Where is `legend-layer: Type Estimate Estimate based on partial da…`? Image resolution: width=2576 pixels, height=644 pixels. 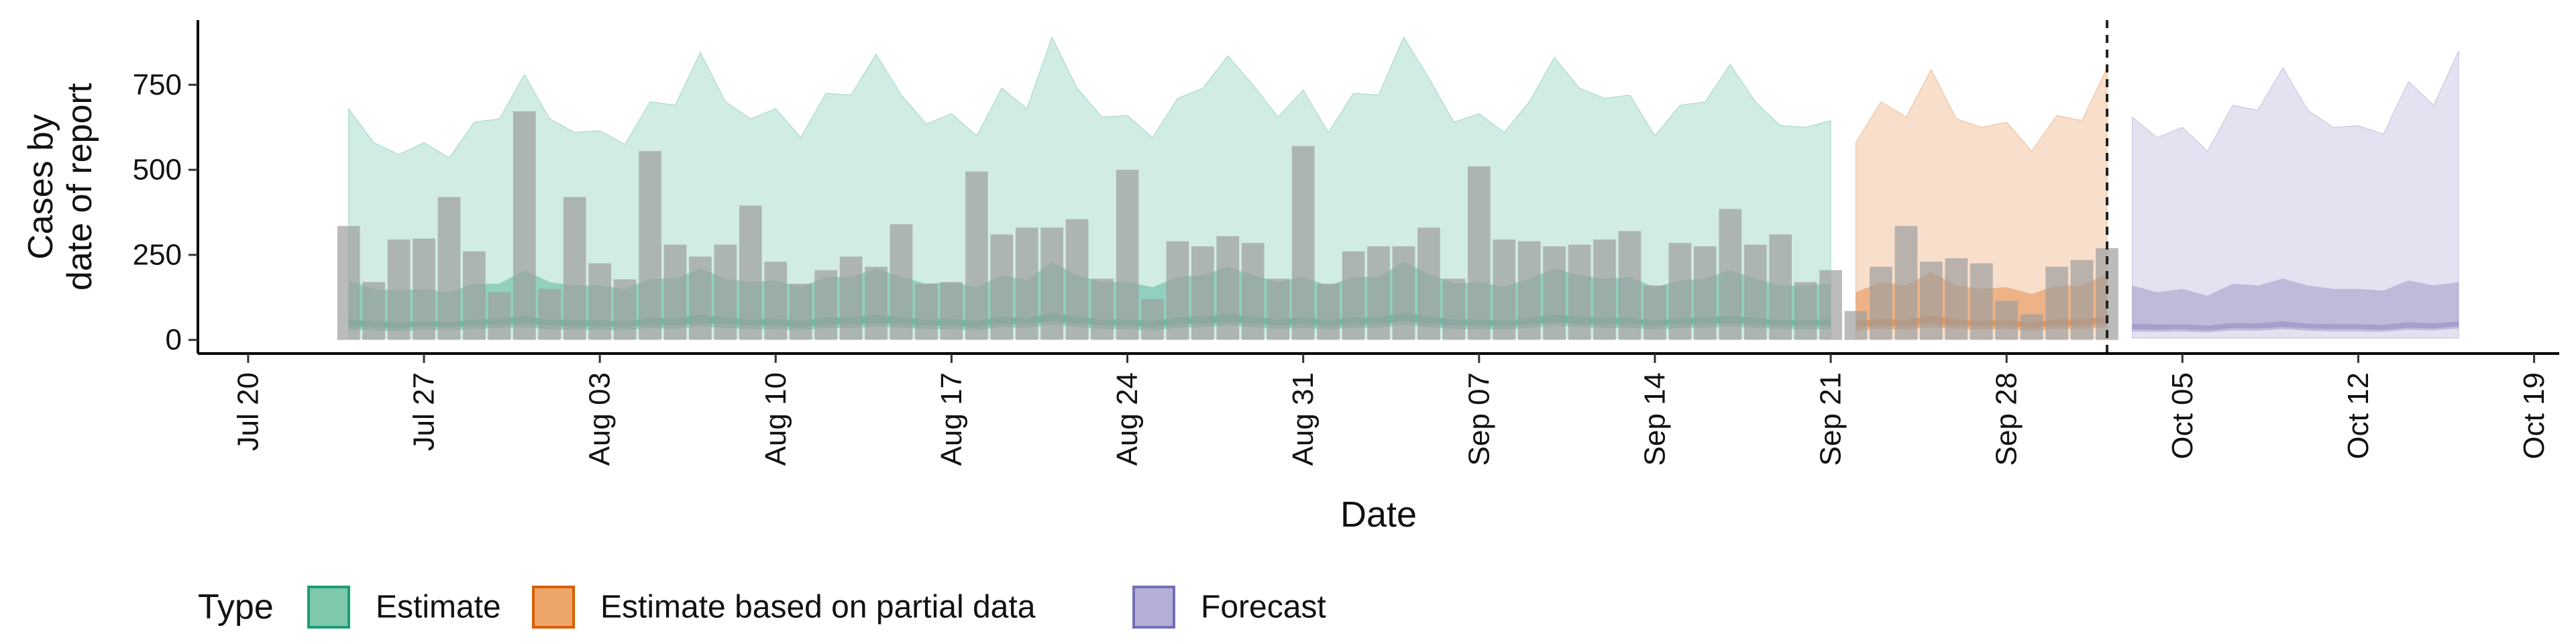
legend-layer: Type Estimate Estimate based on partial da… is located at coordinates (762, 607).